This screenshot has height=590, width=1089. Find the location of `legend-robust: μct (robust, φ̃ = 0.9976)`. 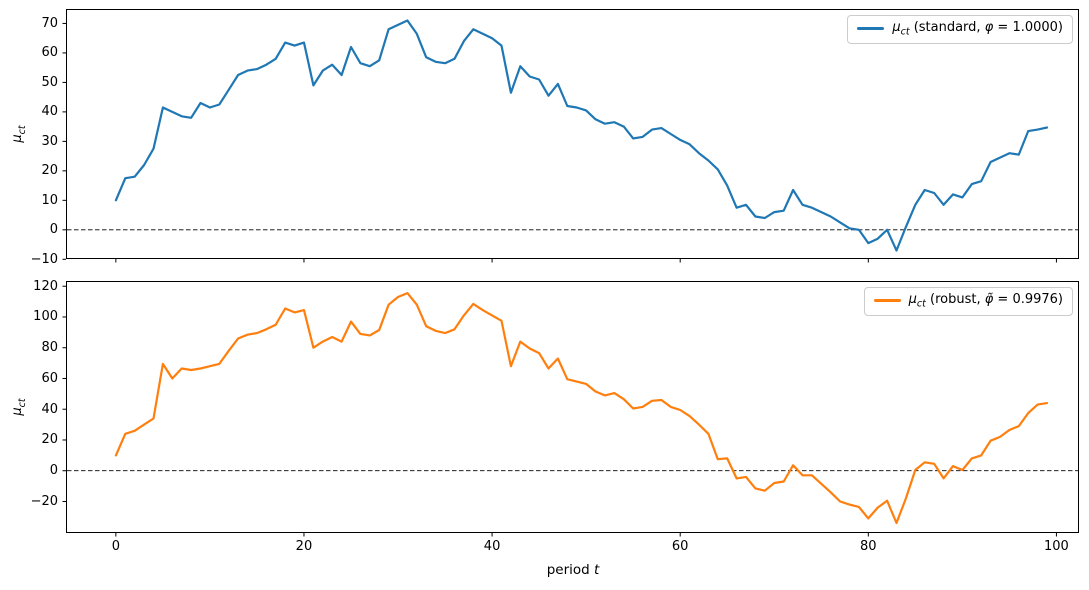

legend-robust: μct (robust, φ̃ = 0.9976) is located at coordinates (968, 301).